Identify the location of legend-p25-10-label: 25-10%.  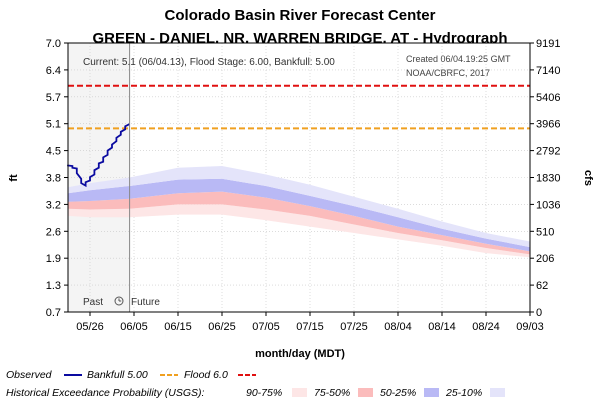
(463, 393).